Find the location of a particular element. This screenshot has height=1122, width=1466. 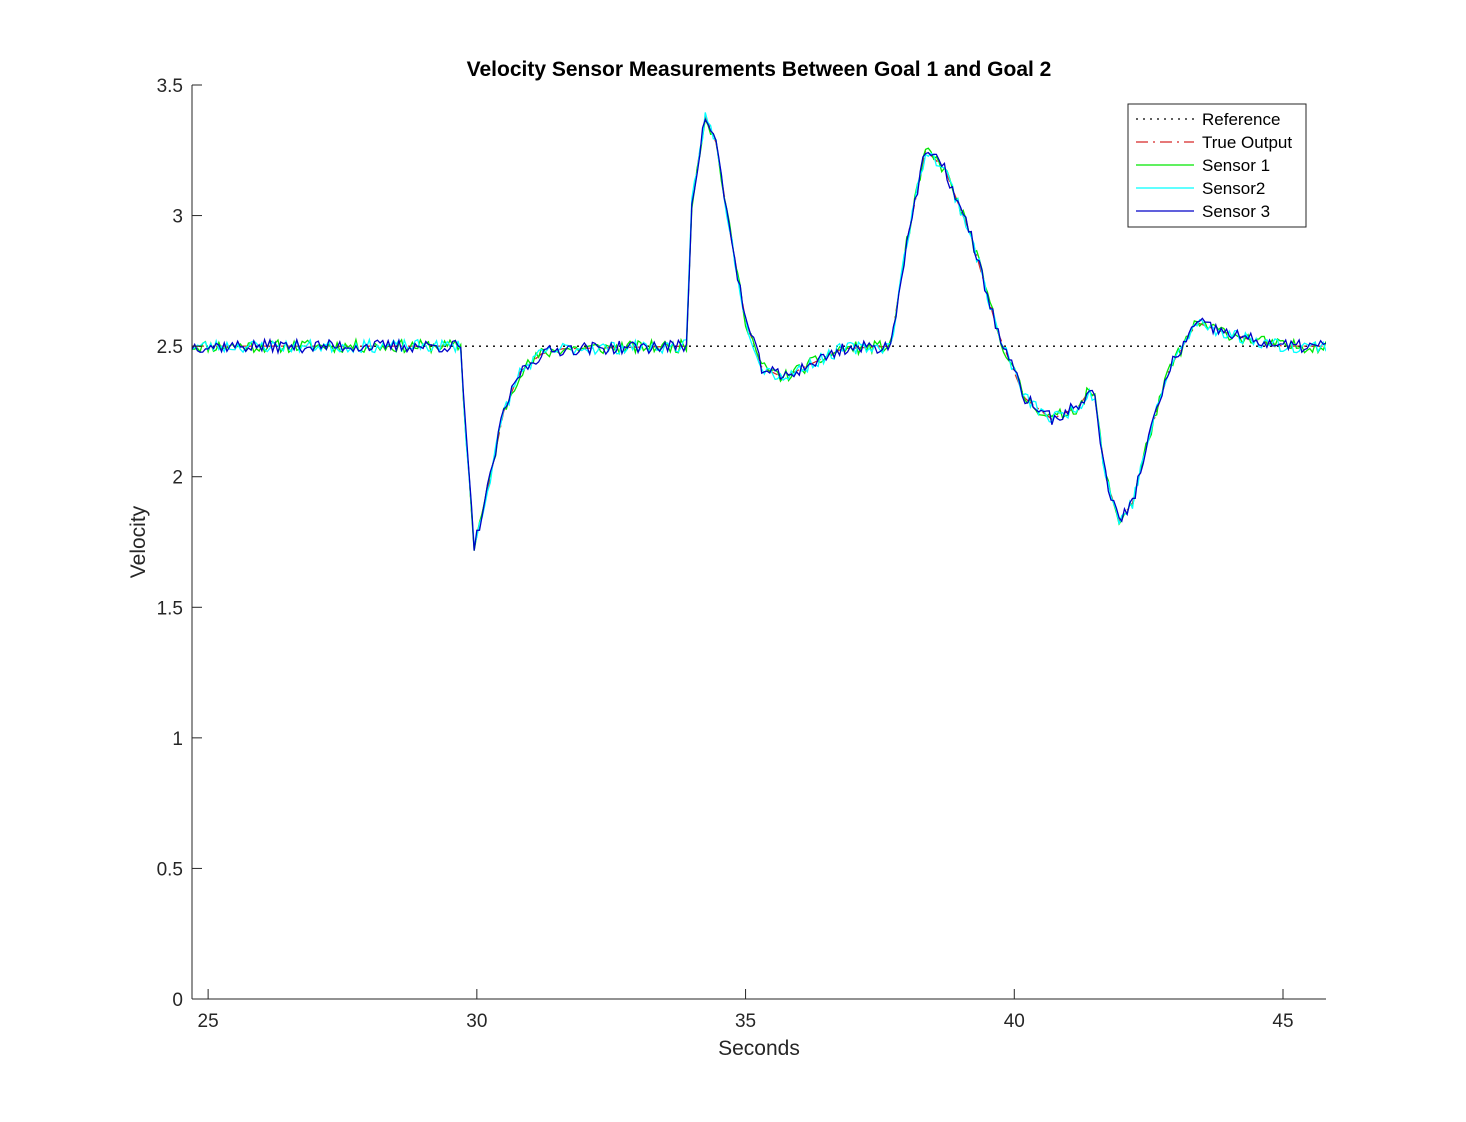

y-axis-label: Velocity is located at coordinates (138, 541).